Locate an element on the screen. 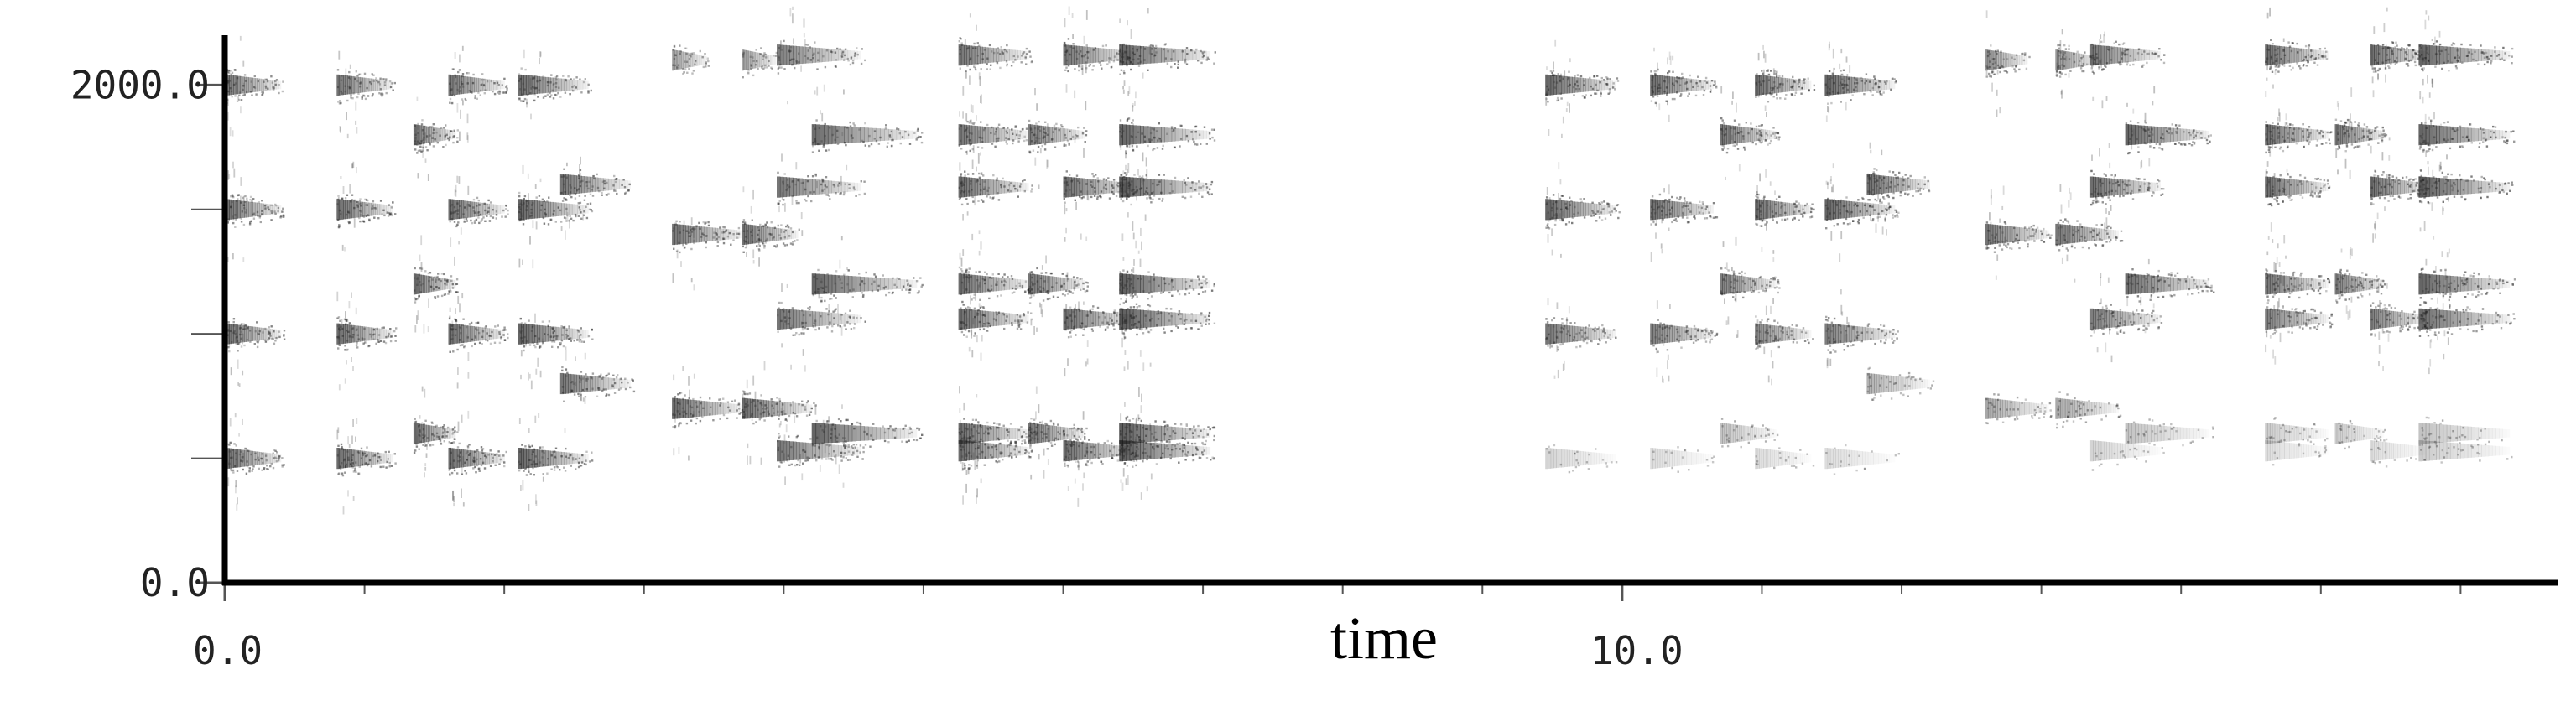  y-tick-label: 0.0 is located at coordinates (175, 582).